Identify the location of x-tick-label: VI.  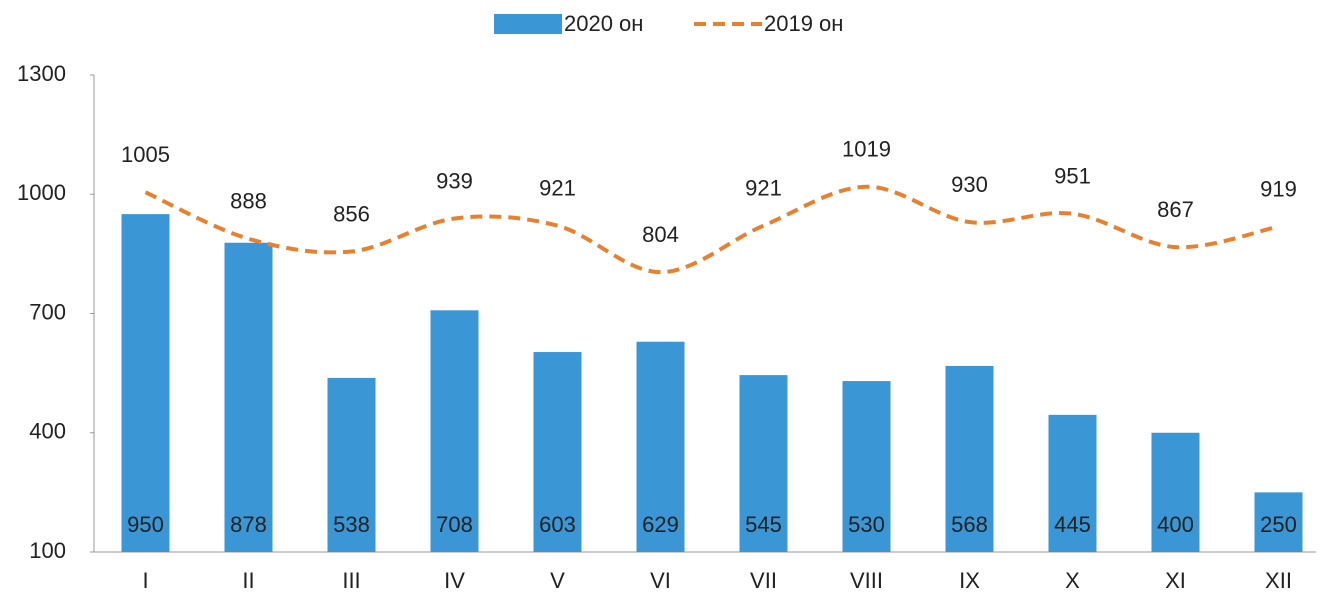
(660, 580).